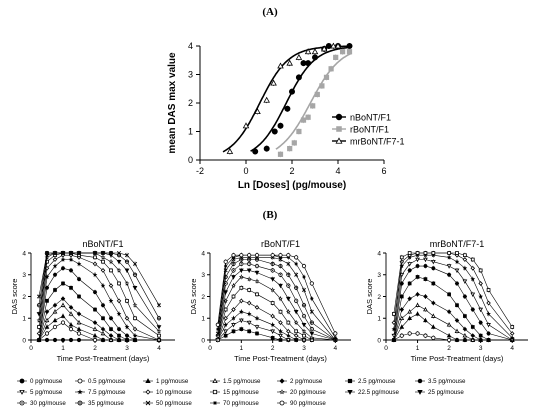  I want to click on legend-b-marker-plus, so click(80, 403).